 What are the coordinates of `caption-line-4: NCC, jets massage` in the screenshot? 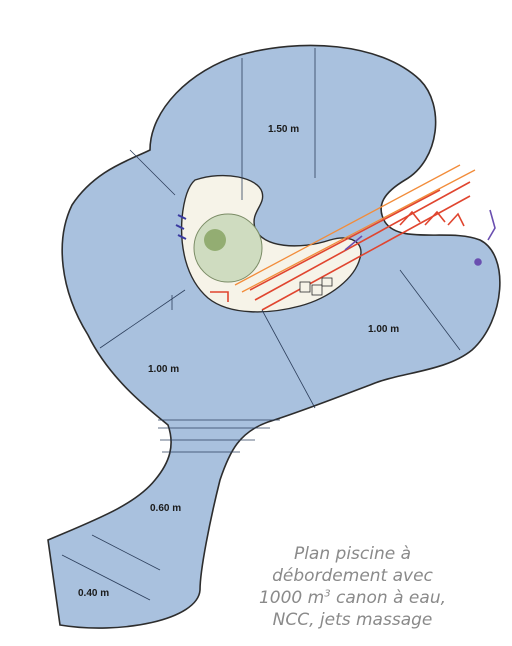 It's located at (352, 620).